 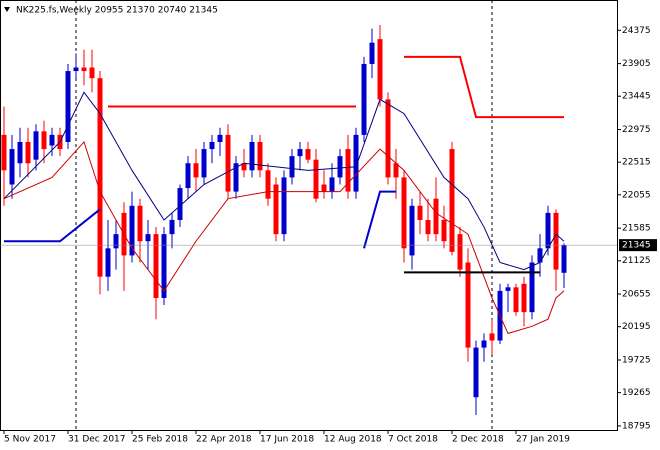 What do you see at coordinates (636, 163) in the screenshot?
I see `y-tick-label: 22515` at bounding box center [636, 163].